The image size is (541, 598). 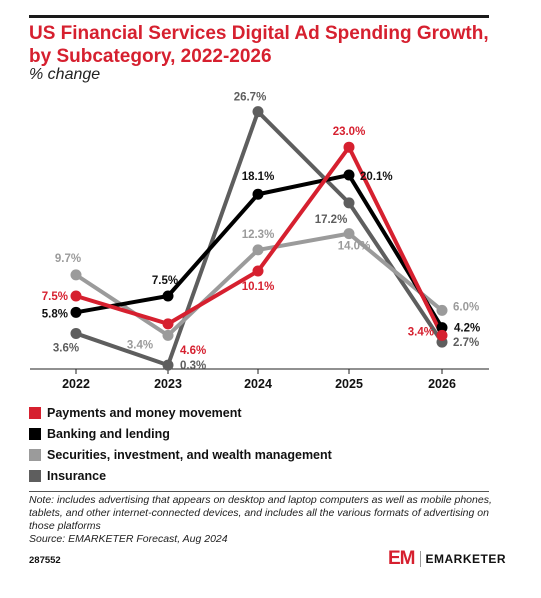 I want to click on source-text: Source: EMARKETER Forecast, Aug 2024, so click(x=128, y=539).